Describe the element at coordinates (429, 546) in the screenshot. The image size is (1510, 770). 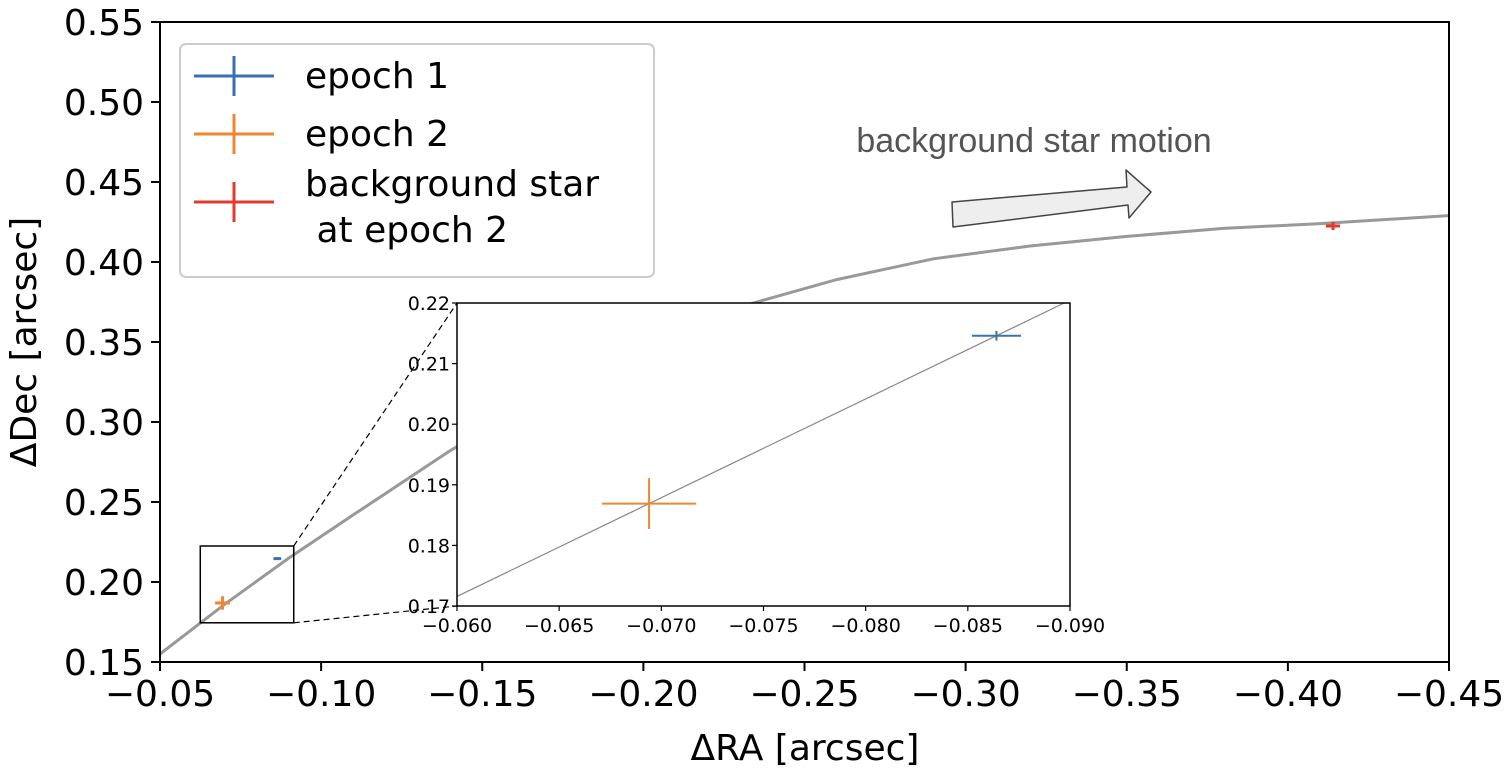
I see `inset-y-tick-label: 0.18` at that location.